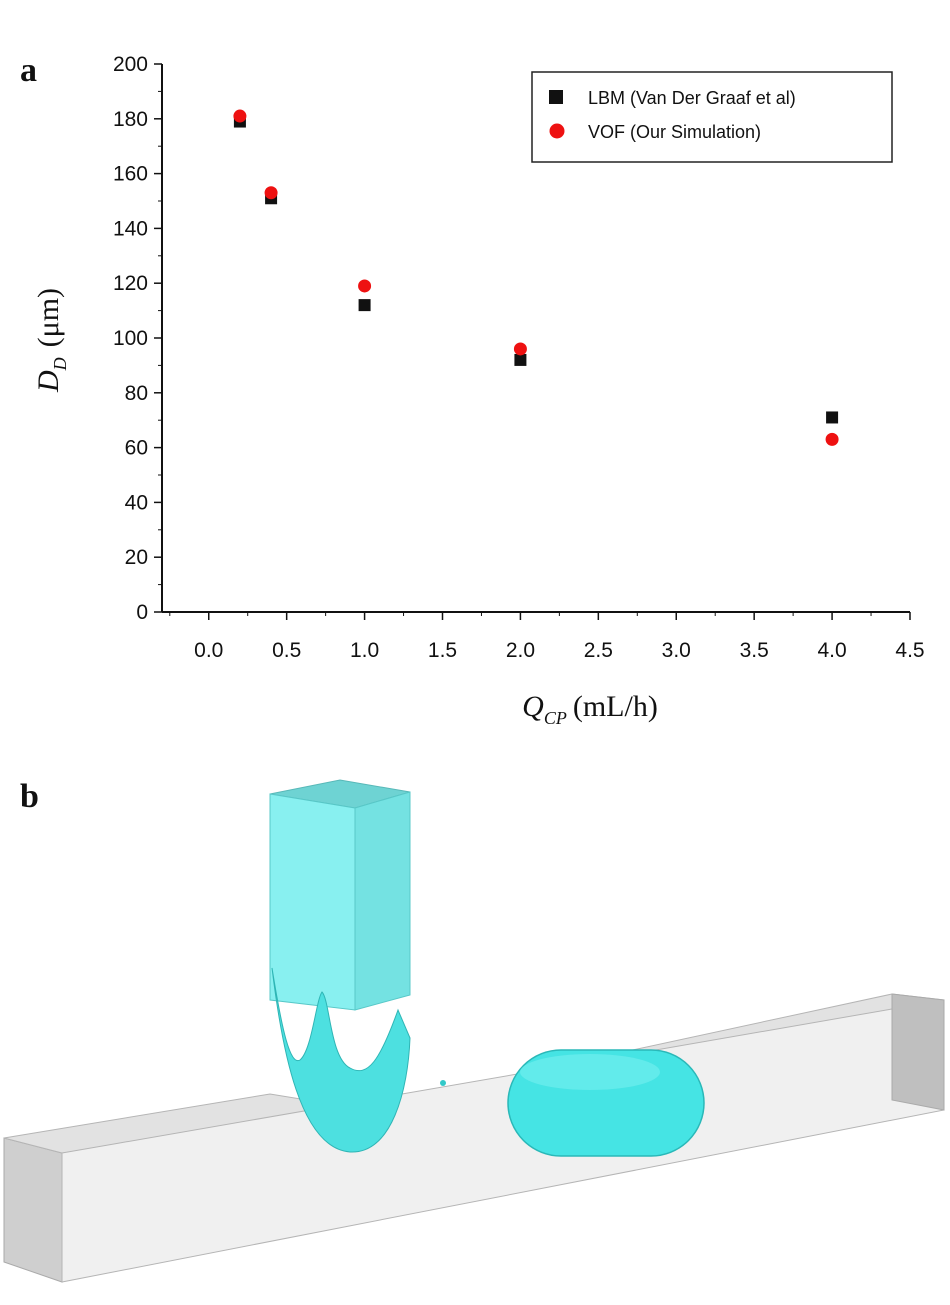  I want to click on inlet-column, so click(340, 895).